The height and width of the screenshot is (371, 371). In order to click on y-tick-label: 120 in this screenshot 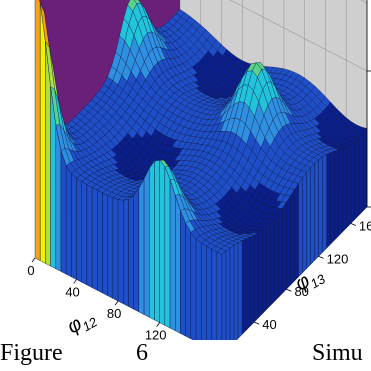, I will do `click(338, 258)`.